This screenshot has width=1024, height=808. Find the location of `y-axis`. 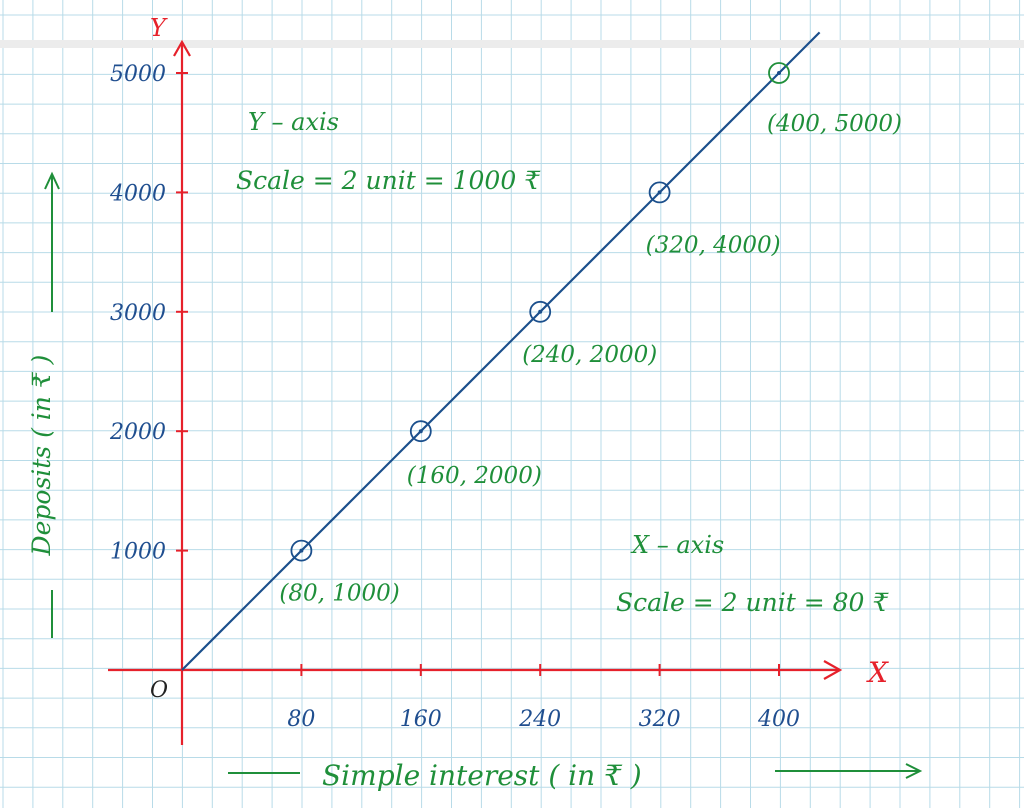

y-axis is located at coordinates (182, 392).